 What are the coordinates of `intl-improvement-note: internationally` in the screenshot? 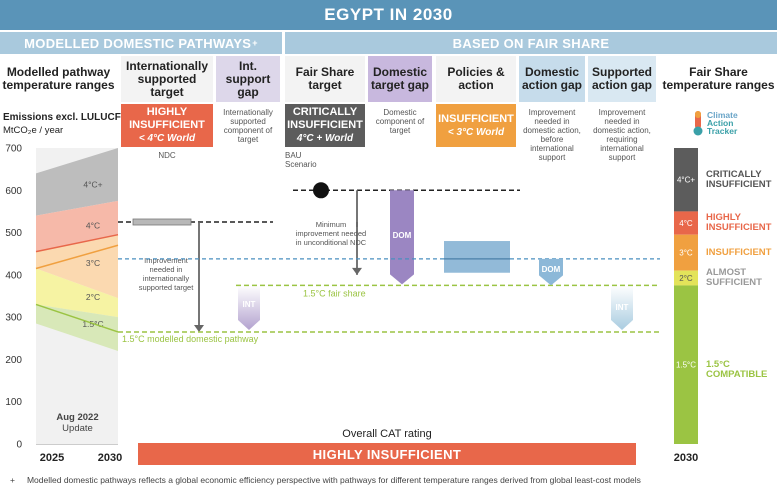 It's located at (166, 278).